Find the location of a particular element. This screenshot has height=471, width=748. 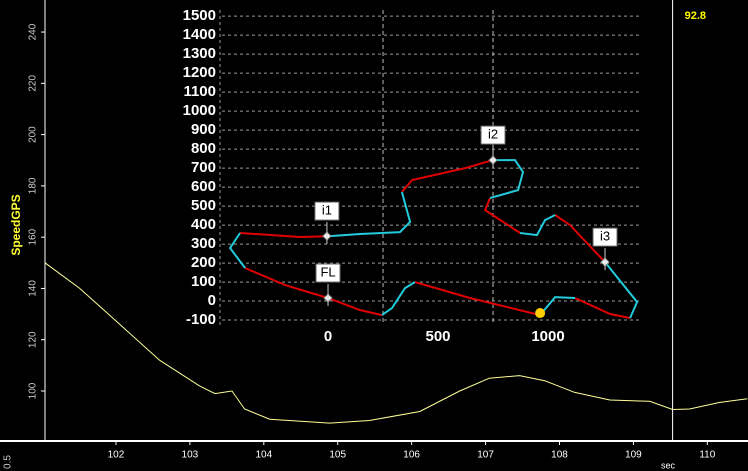

y-tick-label: 1200 is located at coordinates (199, 72).